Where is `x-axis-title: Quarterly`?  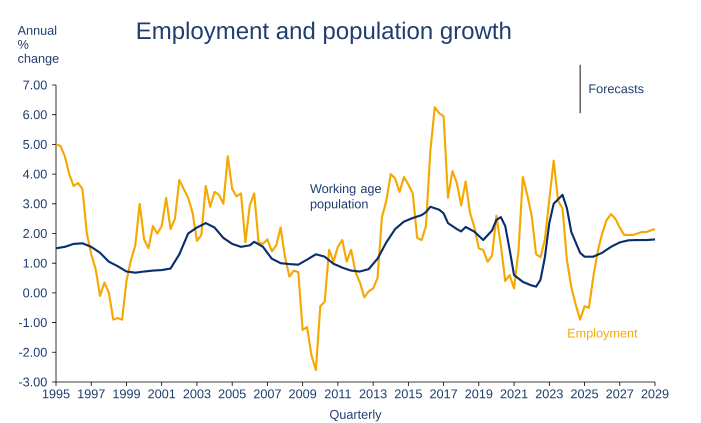
x-axis-title: Quarterly is located at coordinates (356, 416).